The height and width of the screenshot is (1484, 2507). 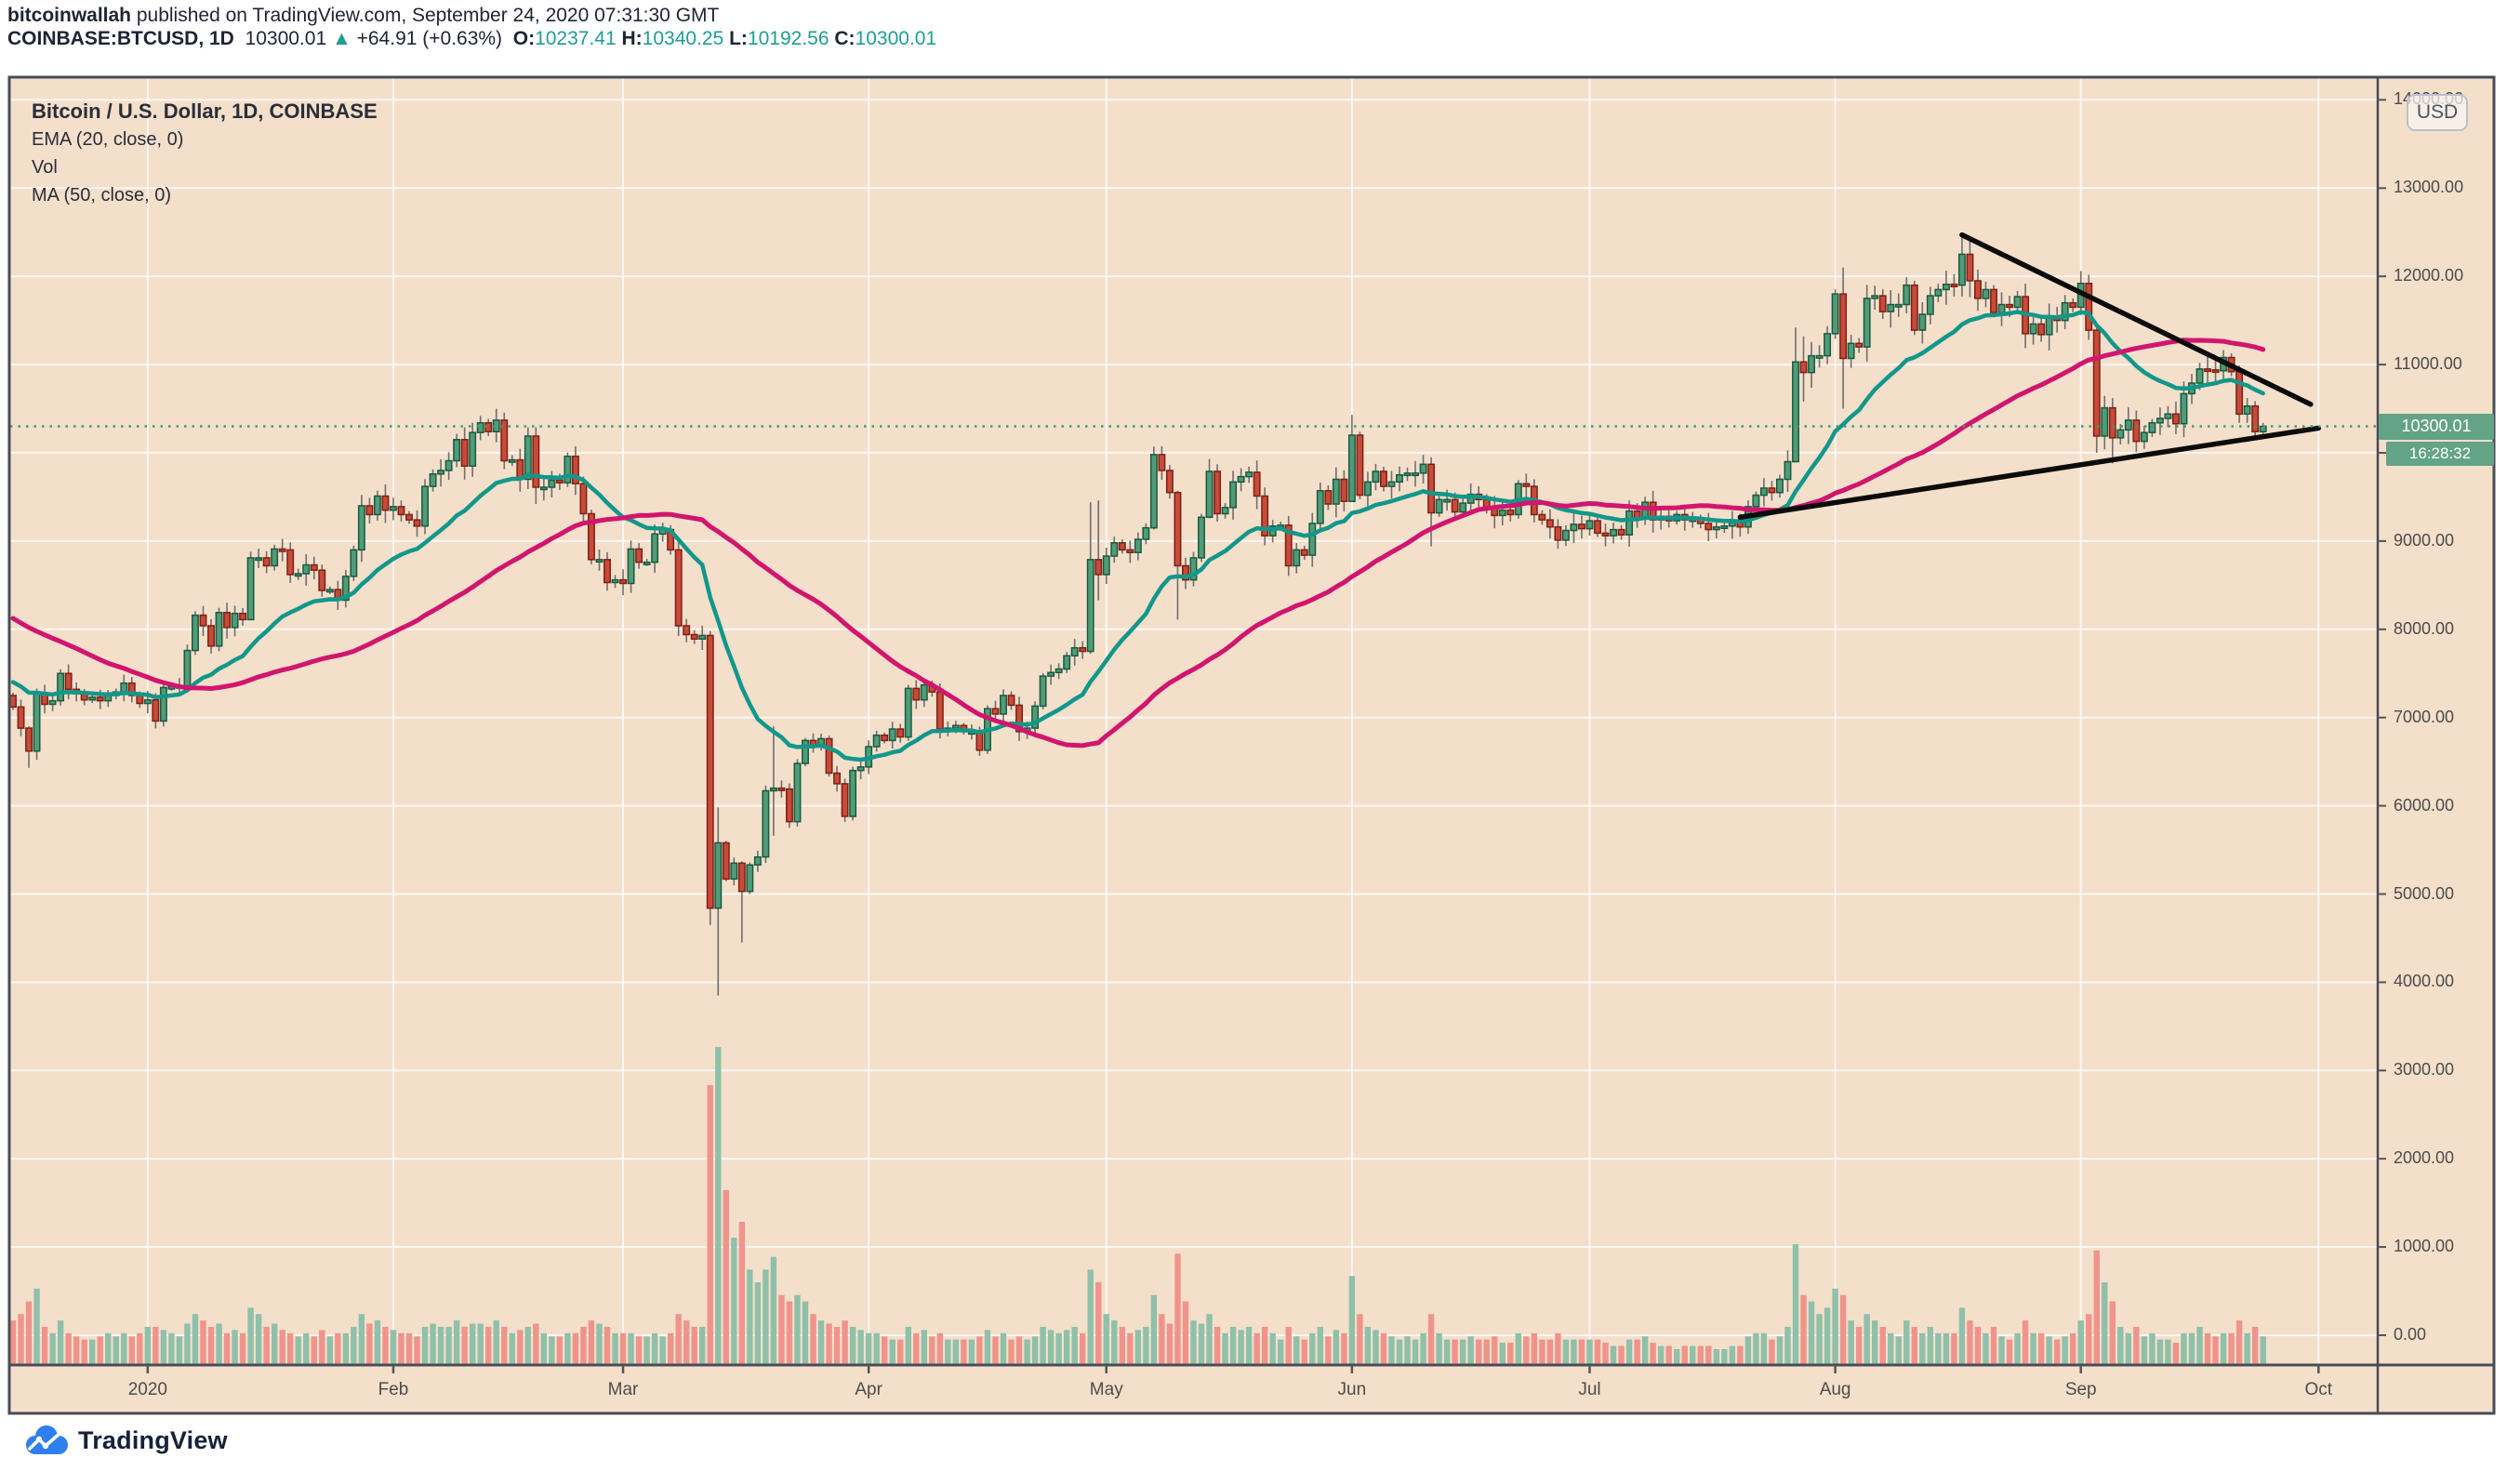 I want to click on symbol-name: COINBASE:BTCUSD, 1D, so click(x=120, y=38).